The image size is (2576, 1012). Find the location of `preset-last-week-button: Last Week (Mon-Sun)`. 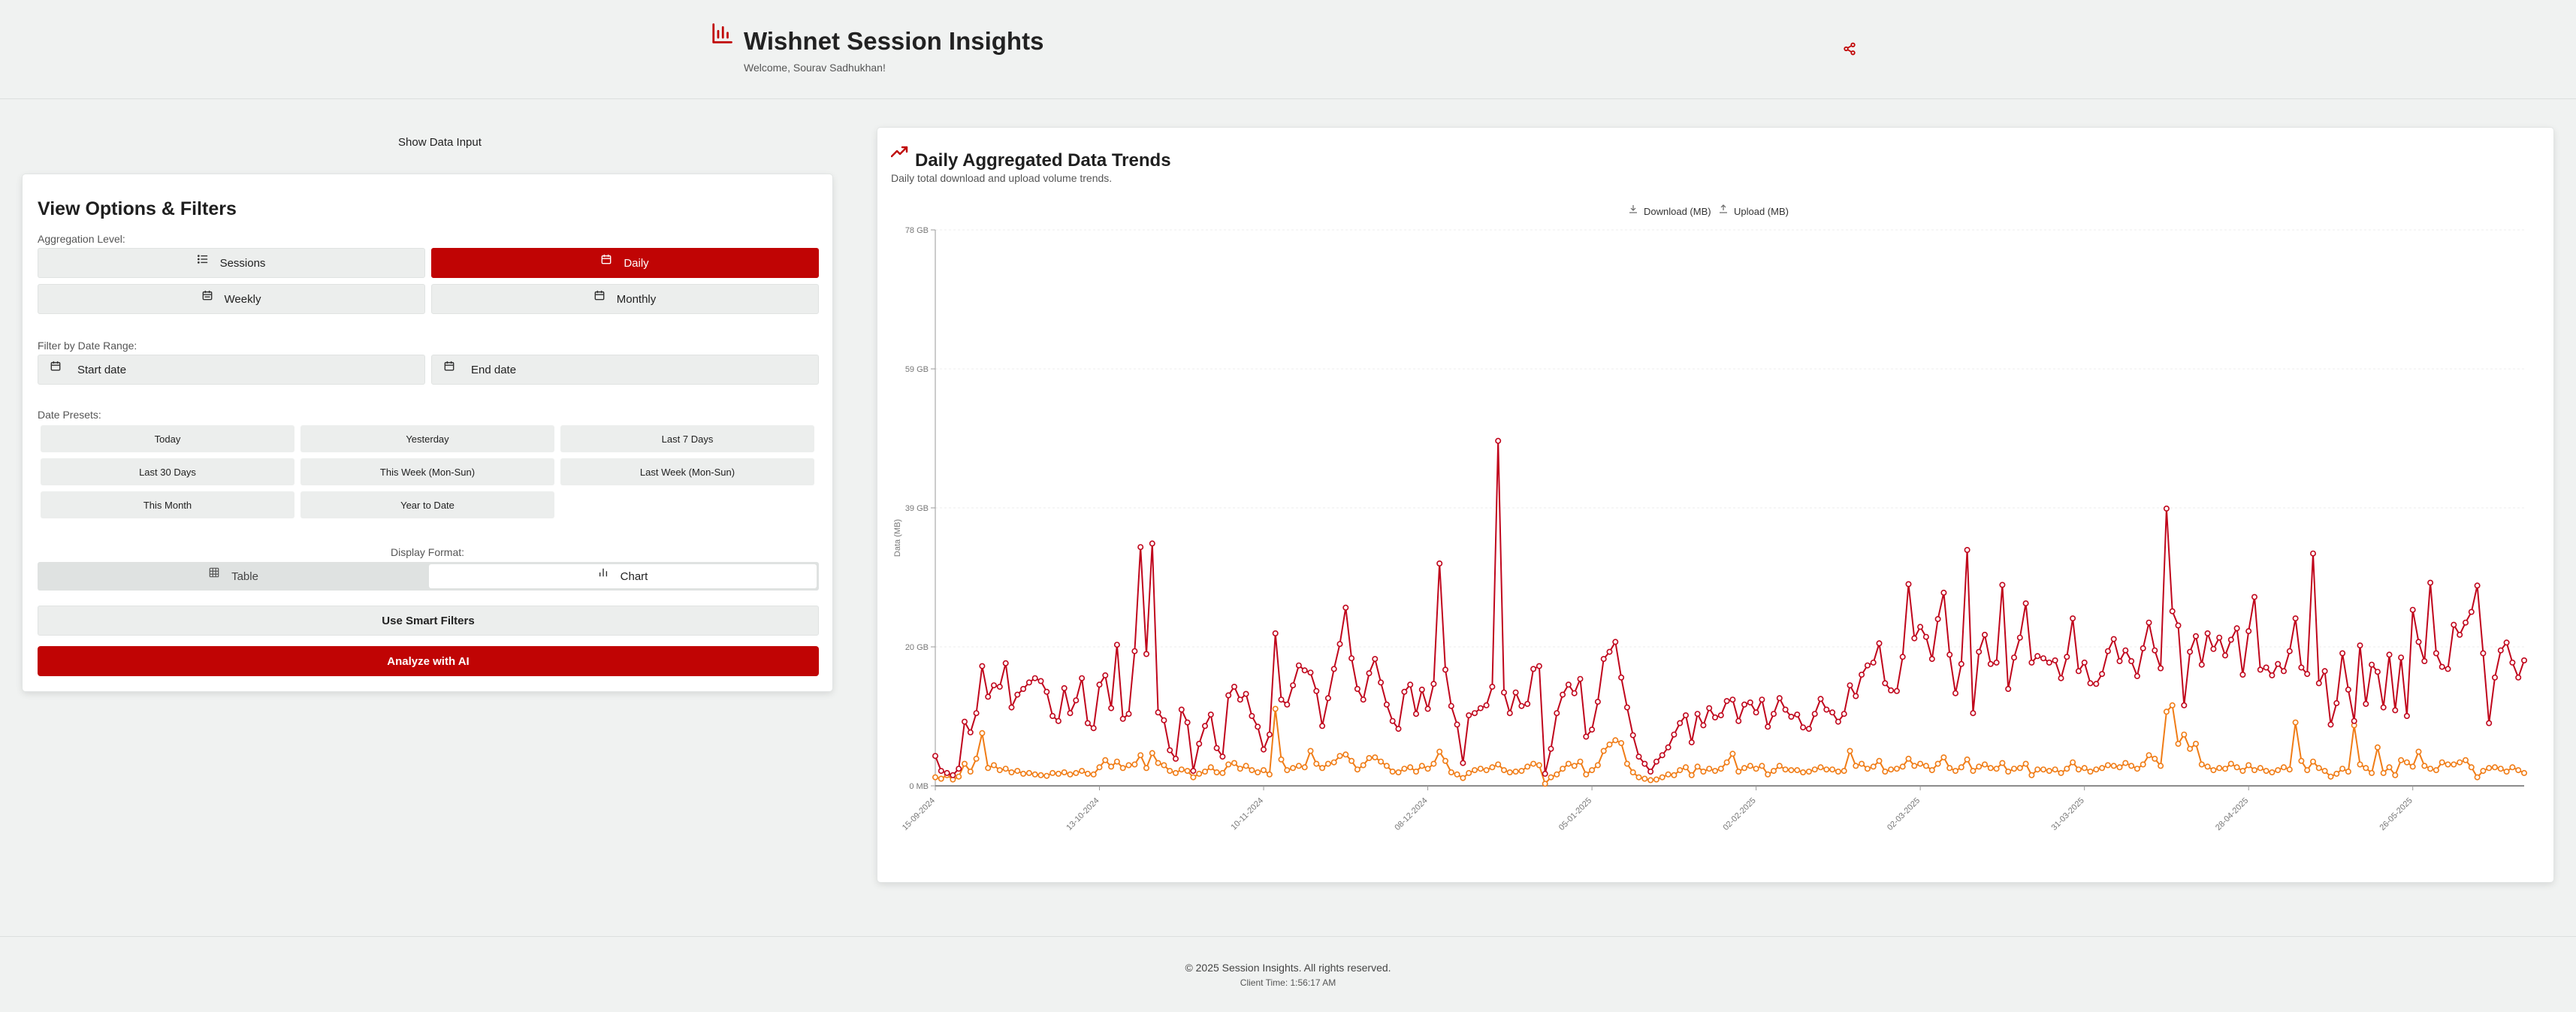

preset-last-week-button: Last Week (Mon-Sun) is located at coordinates (687, 472).